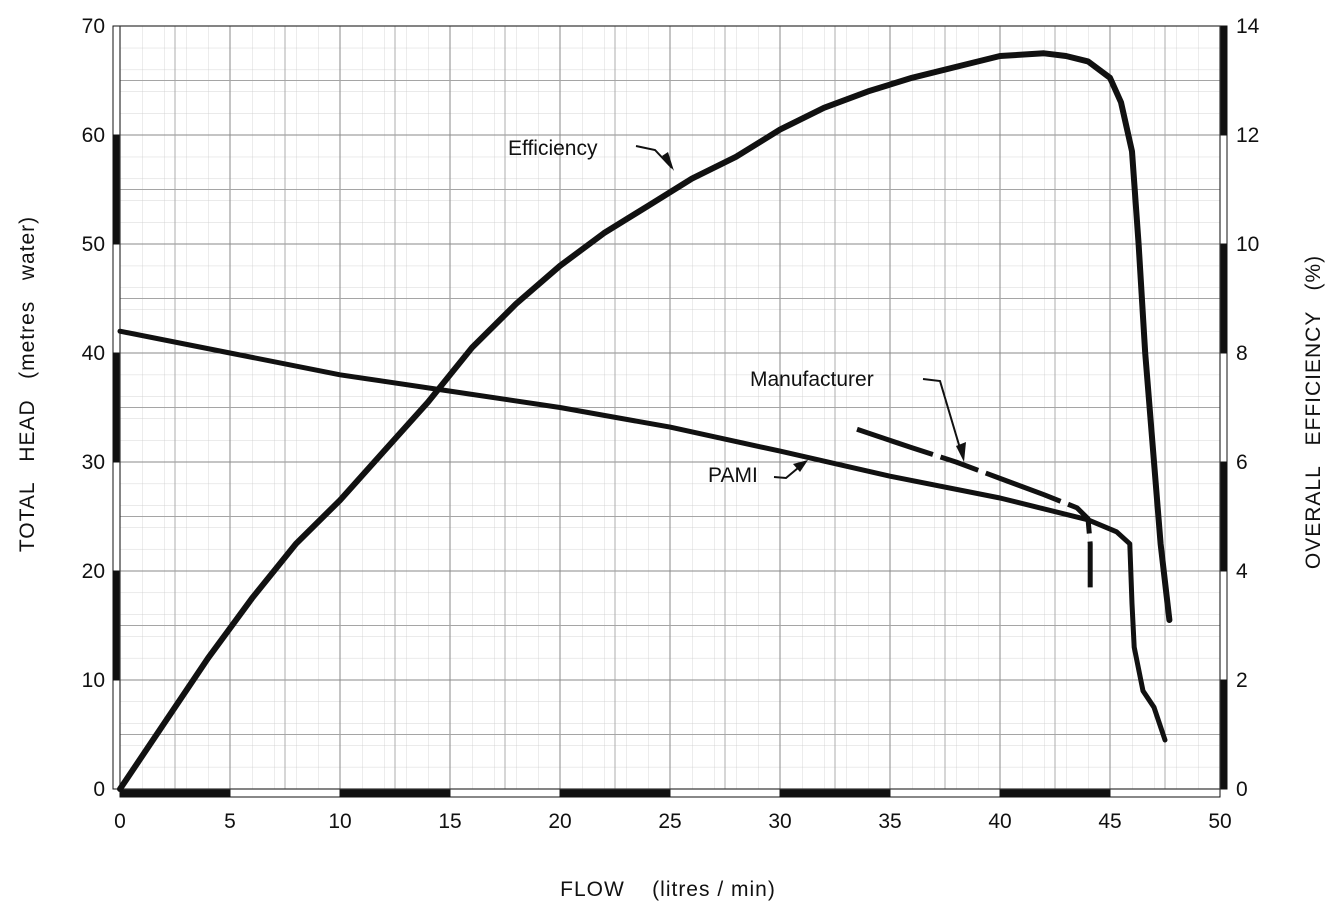 The height and width of the screenshot is (901, 1333). What do you see at coordinates (669, 821) in the screenshot?
I see `x-tick-label: 25` at bounding box center [669, 821].